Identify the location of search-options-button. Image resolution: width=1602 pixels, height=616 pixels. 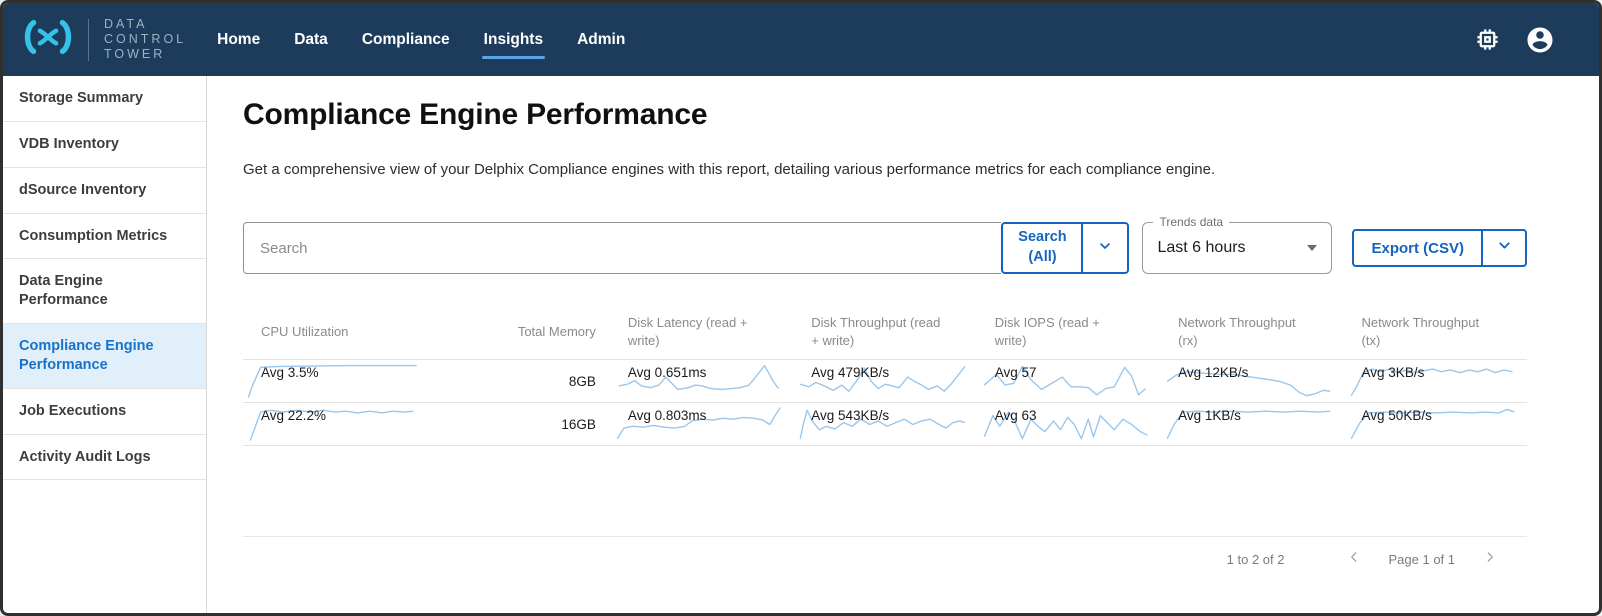
(1104, 248).